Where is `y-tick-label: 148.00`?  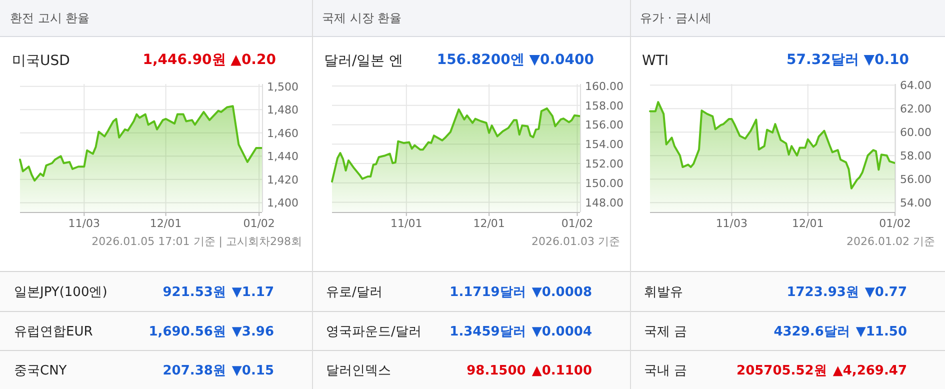
y-tick-label: 148.00 is located at coordinates (604, 203).